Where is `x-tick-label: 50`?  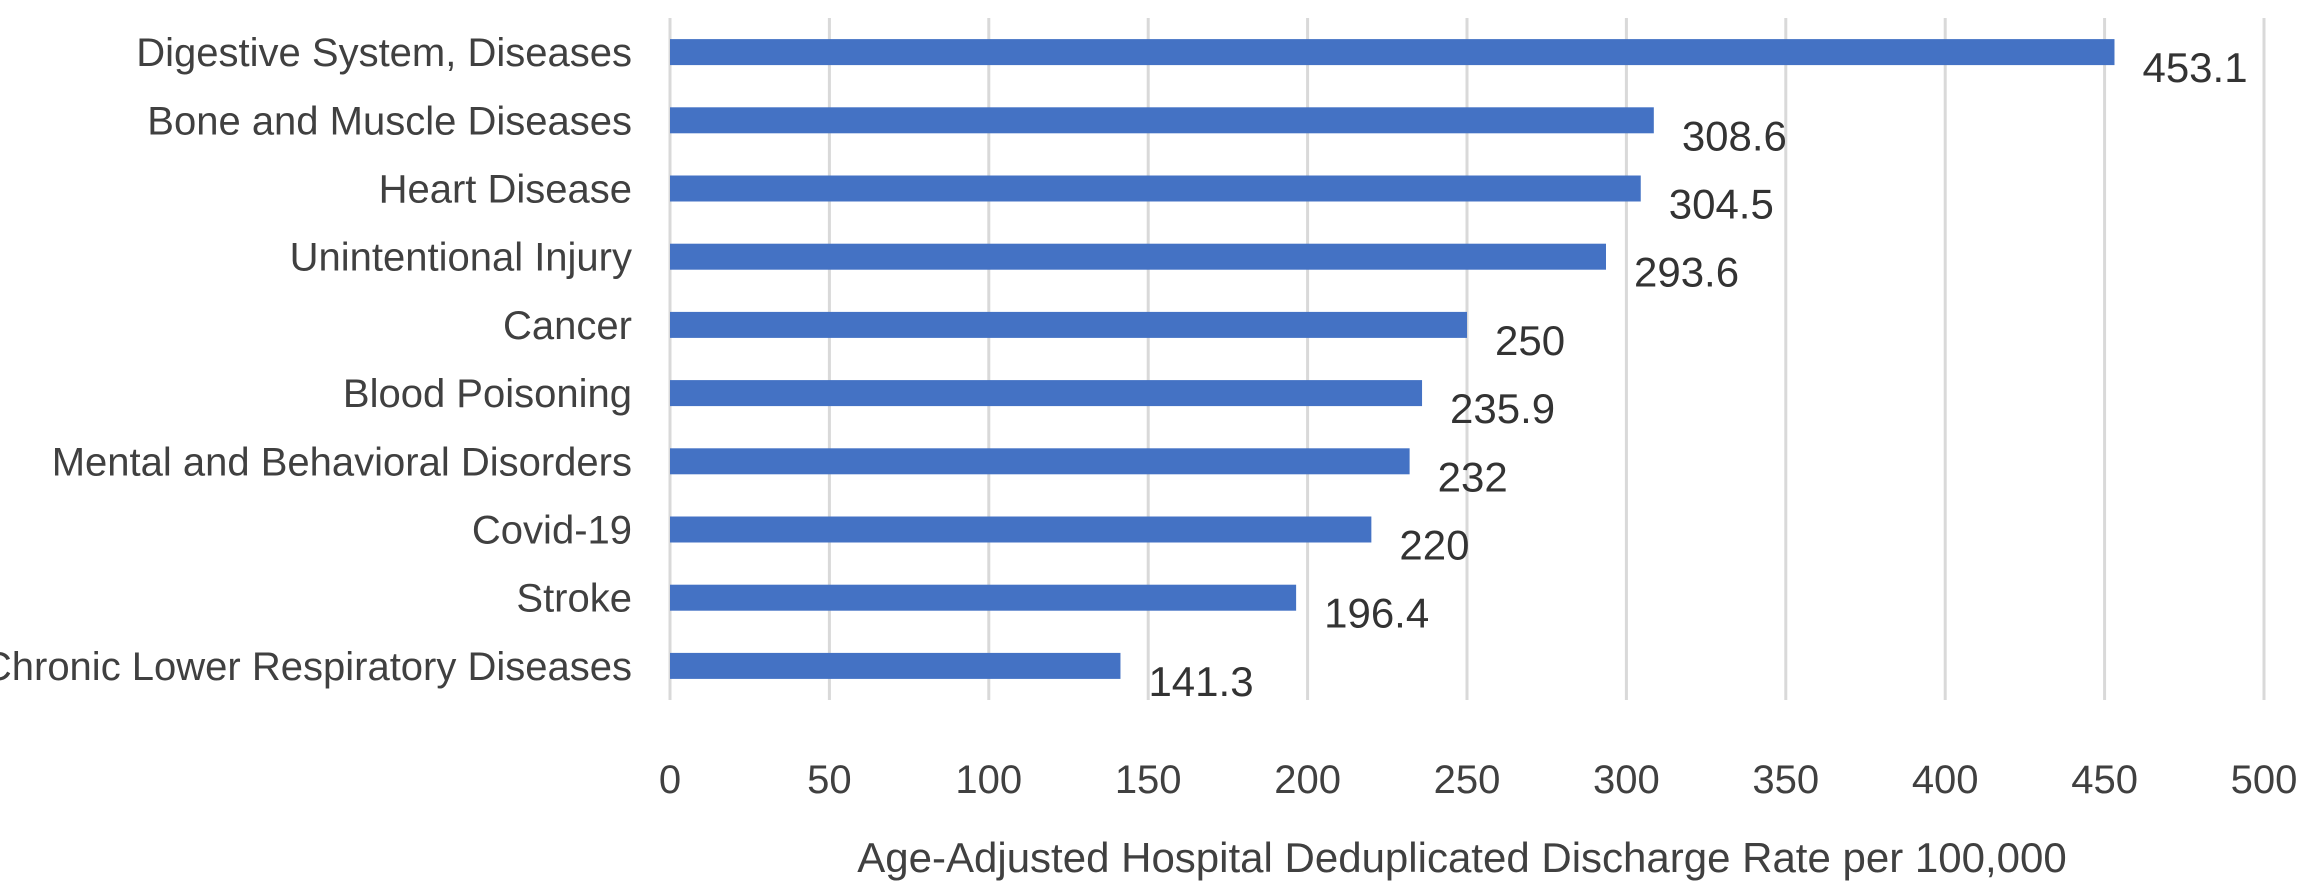 x-tick-label: 50 is located at coordinates (829, 780).